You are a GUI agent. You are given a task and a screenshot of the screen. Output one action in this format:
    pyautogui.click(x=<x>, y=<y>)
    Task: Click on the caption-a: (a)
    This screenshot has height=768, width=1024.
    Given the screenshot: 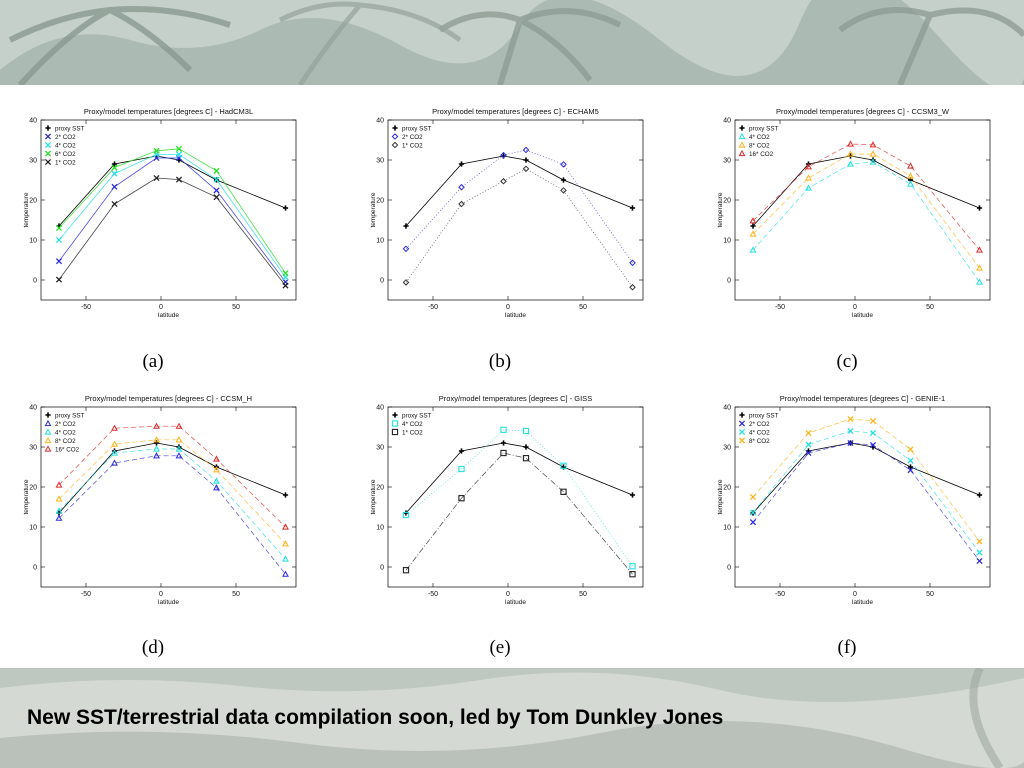 What is the action you would take?
    pyautogui.click(x=153, y=361)
    